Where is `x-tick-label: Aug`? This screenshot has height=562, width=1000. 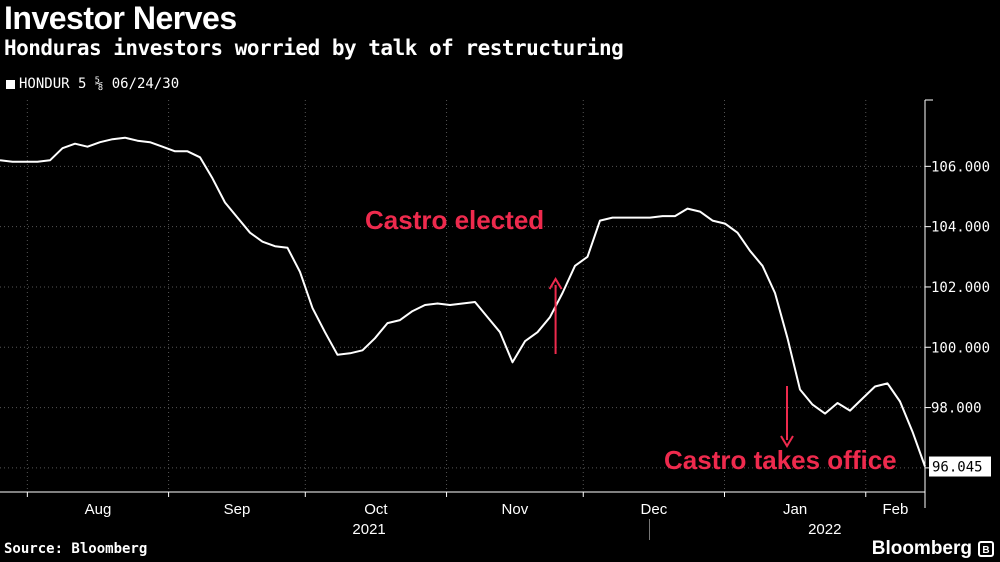
x-tick-label: Aug is located at coordinates (98, 509).